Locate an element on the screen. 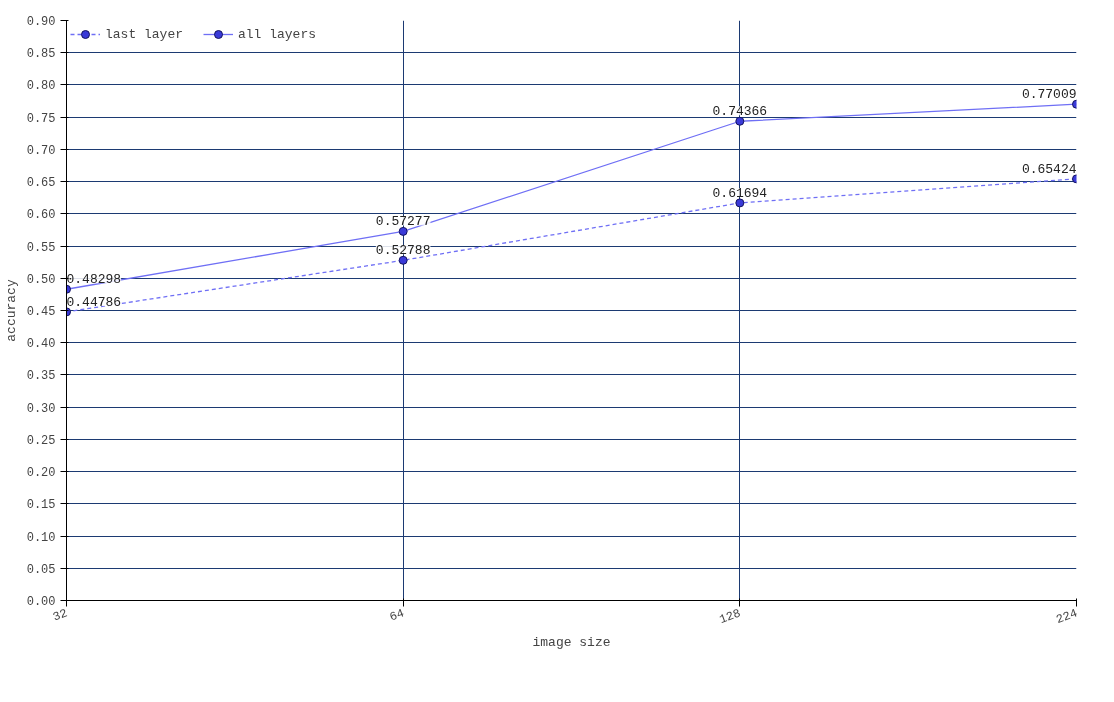 The width and height of the screenshot is (1114, 702). y-tick-label: 0.70 is located at coordinates (41, 150).